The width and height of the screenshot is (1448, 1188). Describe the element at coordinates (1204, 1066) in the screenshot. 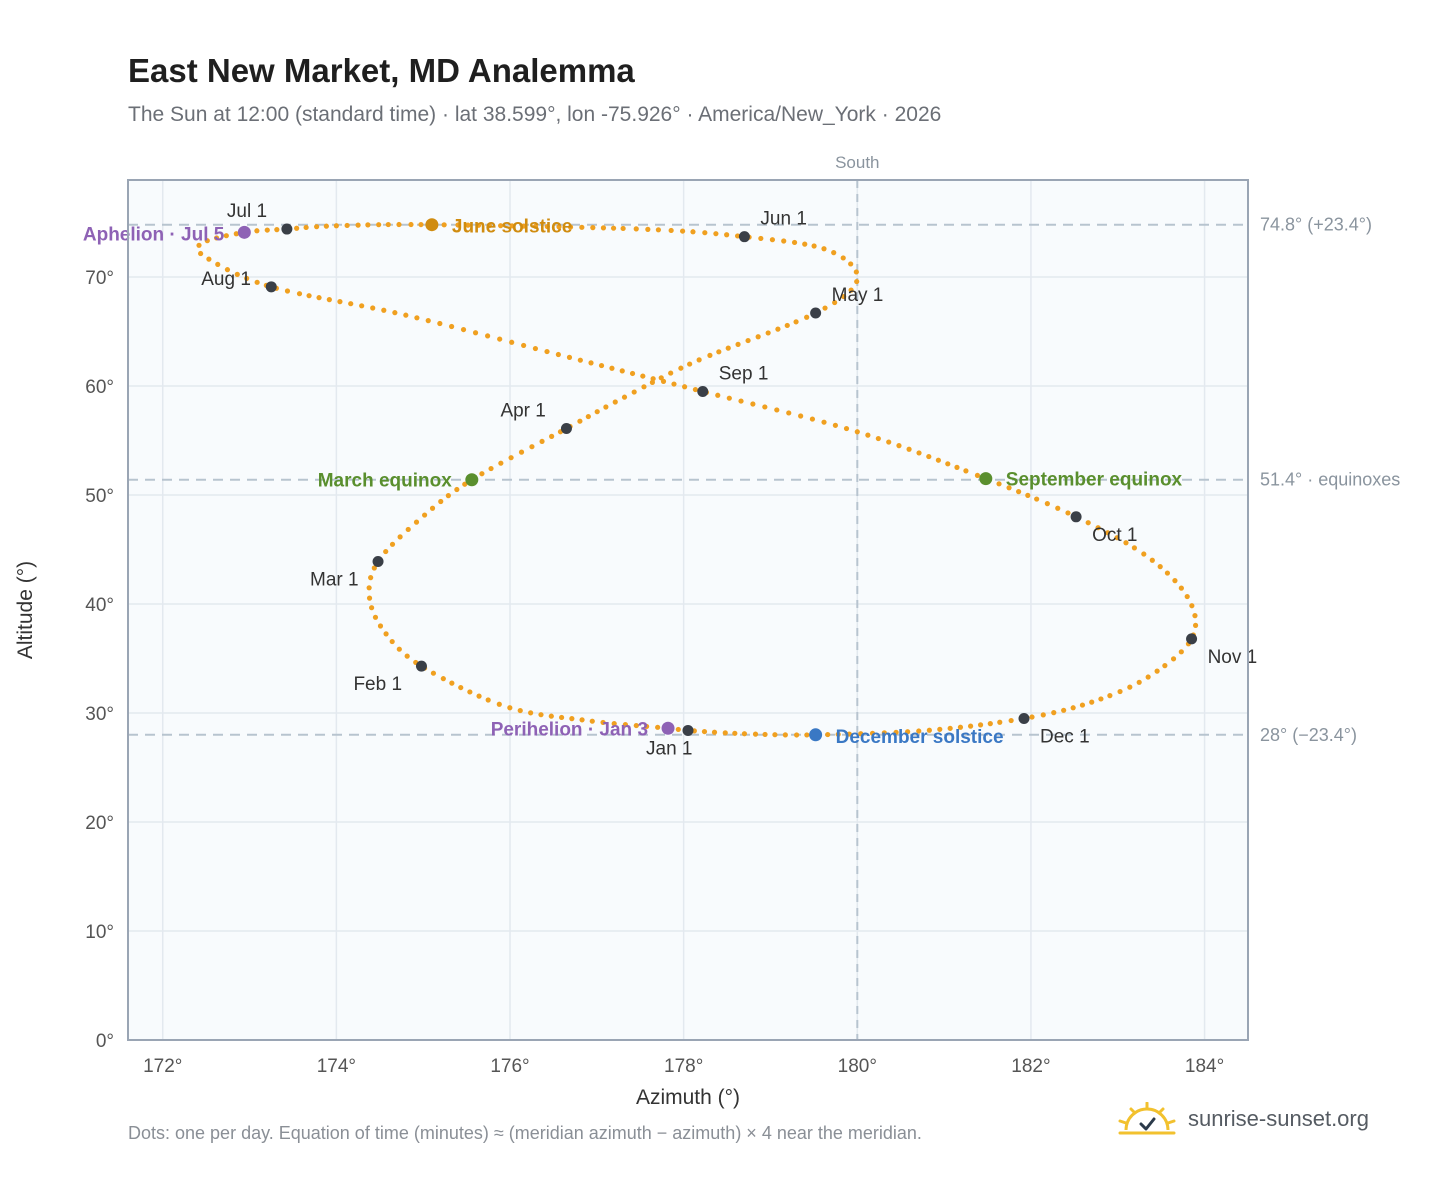

I see `x-tick-label: 184°` at that location.